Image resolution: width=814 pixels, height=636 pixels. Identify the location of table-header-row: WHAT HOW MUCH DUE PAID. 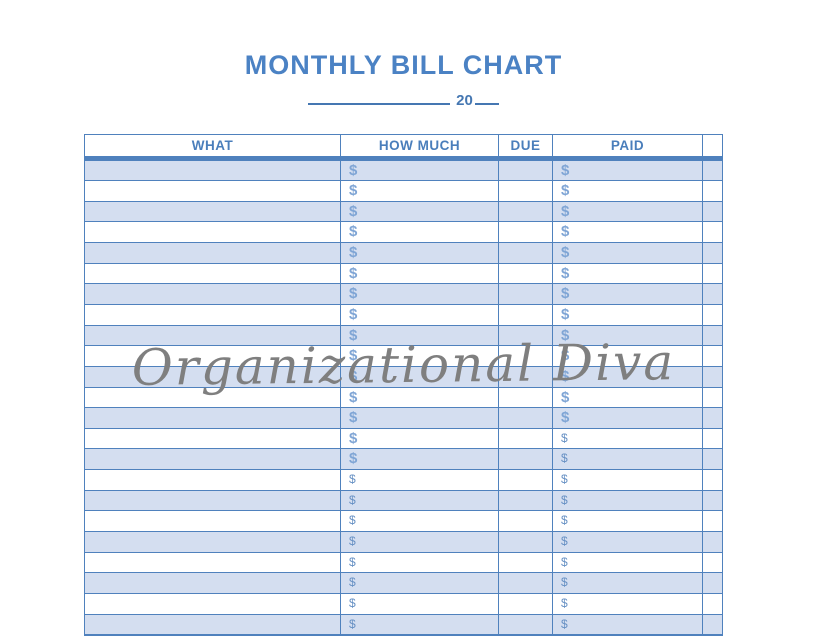
(403, 145).